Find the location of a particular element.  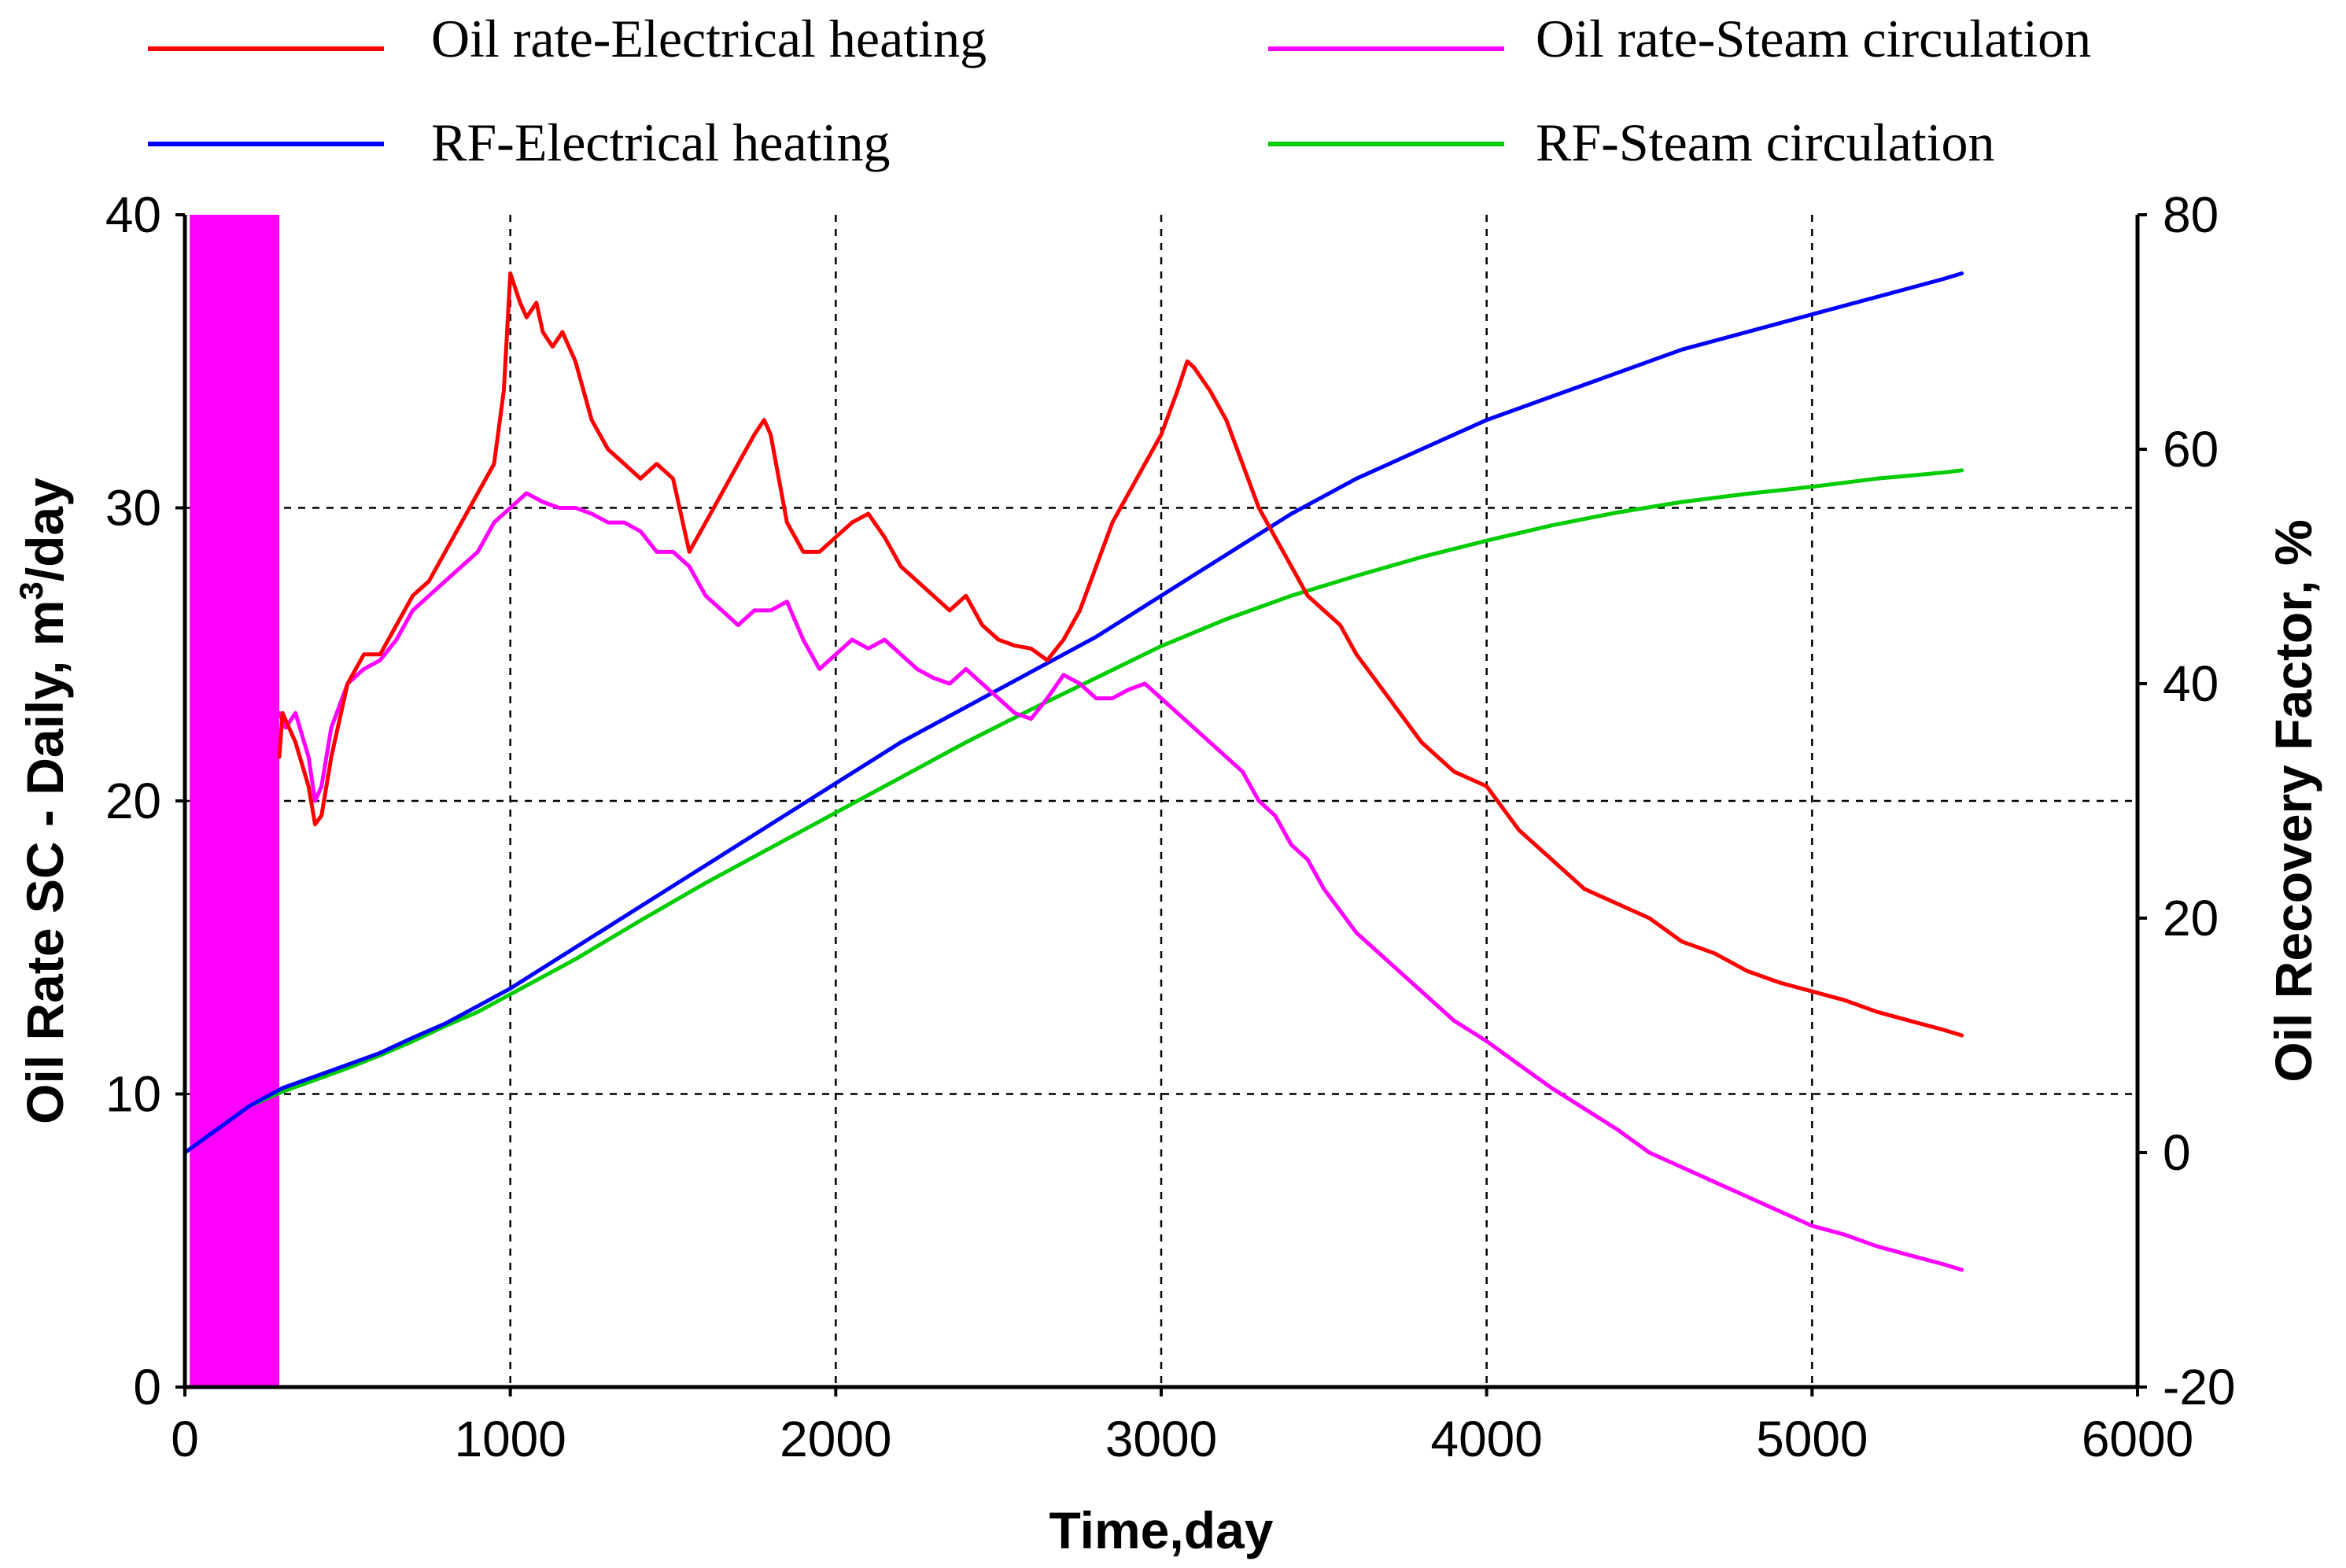

y-right-tick-label: 0 is located at coordinates (2177, 1152).